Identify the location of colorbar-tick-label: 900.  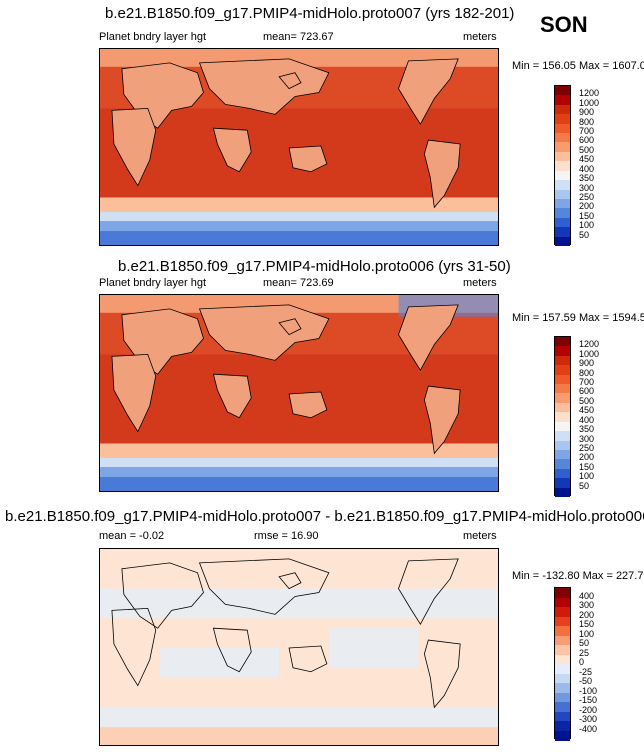
(587, 363).